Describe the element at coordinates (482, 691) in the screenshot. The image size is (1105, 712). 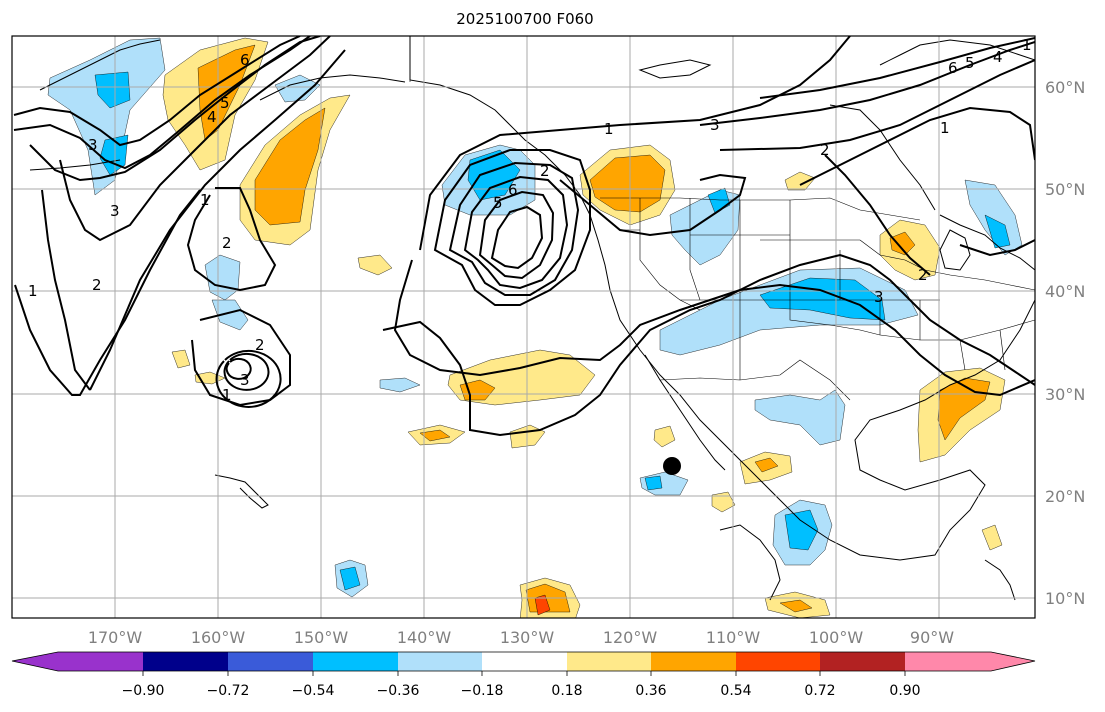
I see `colorbar-label: −0.18` at that location.